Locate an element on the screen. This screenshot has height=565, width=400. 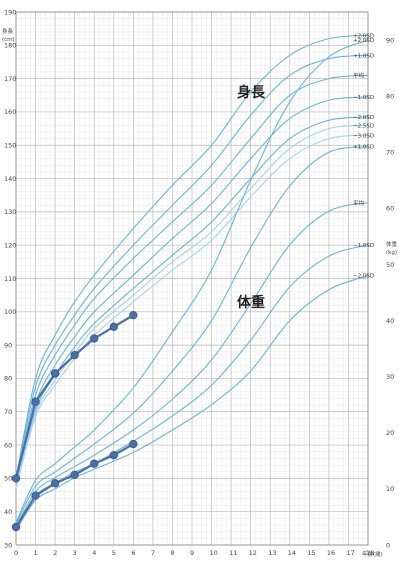
height-tick-label: 60 is located at coordinates (8, 445).